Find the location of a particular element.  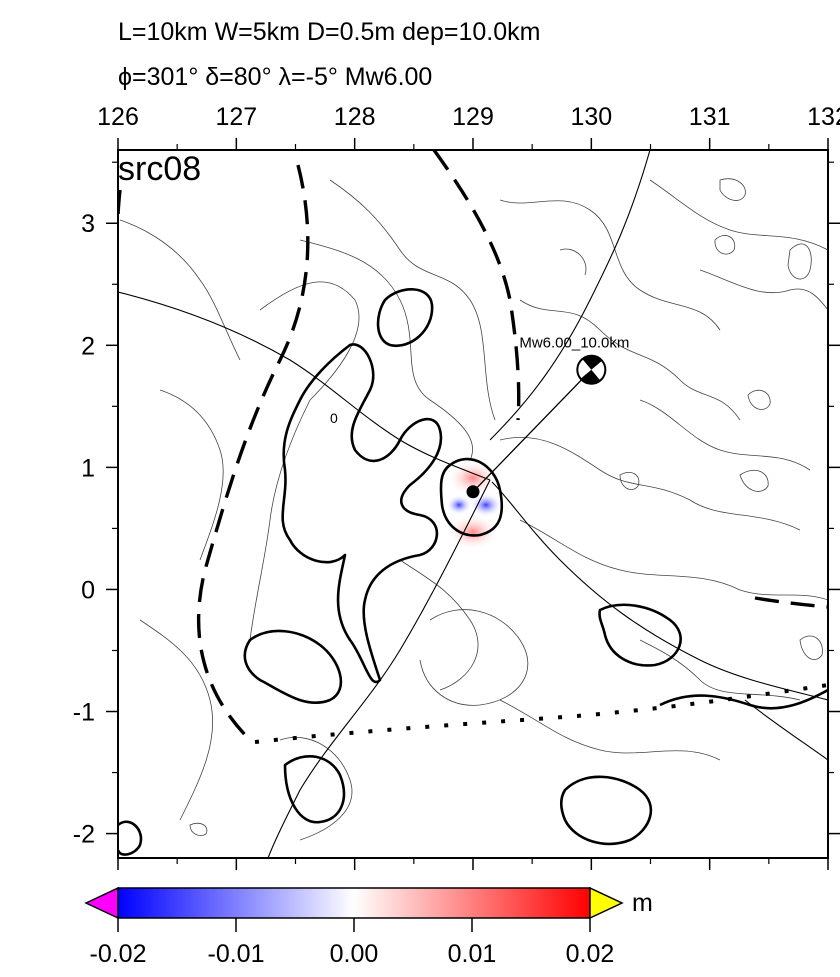

colorbar-over-triangle is located at coordinates (606, 903).